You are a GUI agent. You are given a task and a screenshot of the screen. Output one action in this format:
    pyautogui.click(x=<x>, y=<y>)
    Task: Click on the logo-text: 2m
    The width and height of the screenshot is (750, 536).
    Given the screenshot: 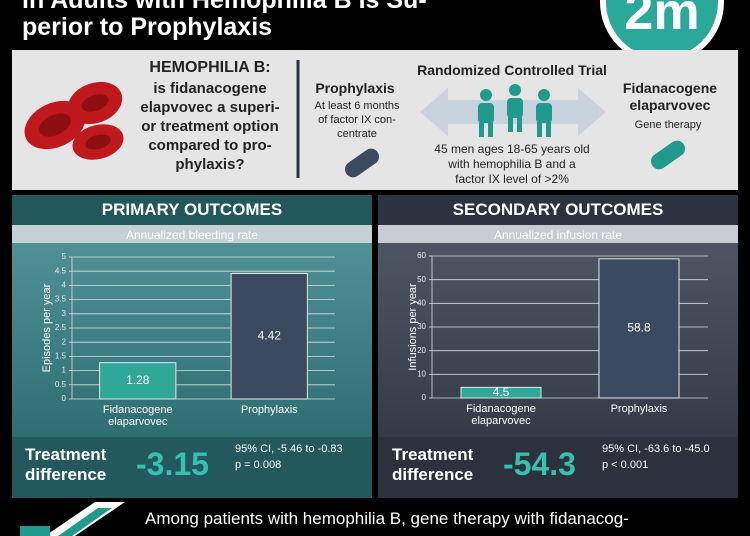 What is the action you would take?
    pyautogui.click(x=662, y=20)
    